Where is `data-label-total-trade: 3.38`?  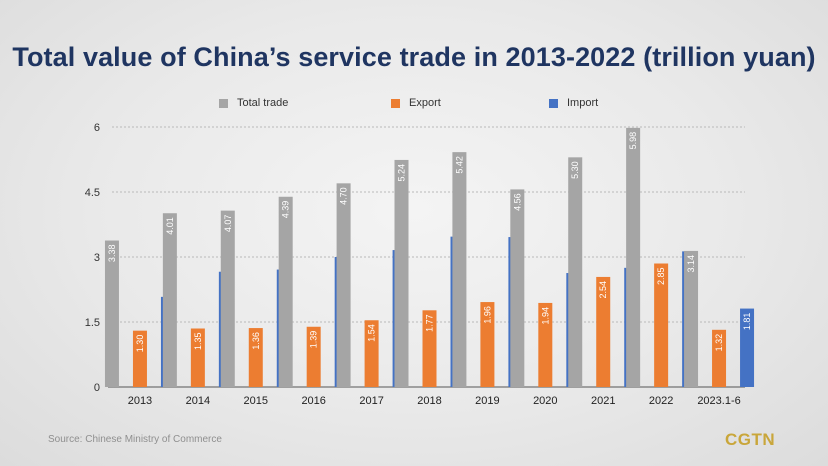
data-label-total-trade: 3.38 is located at coordinates (112, 254).